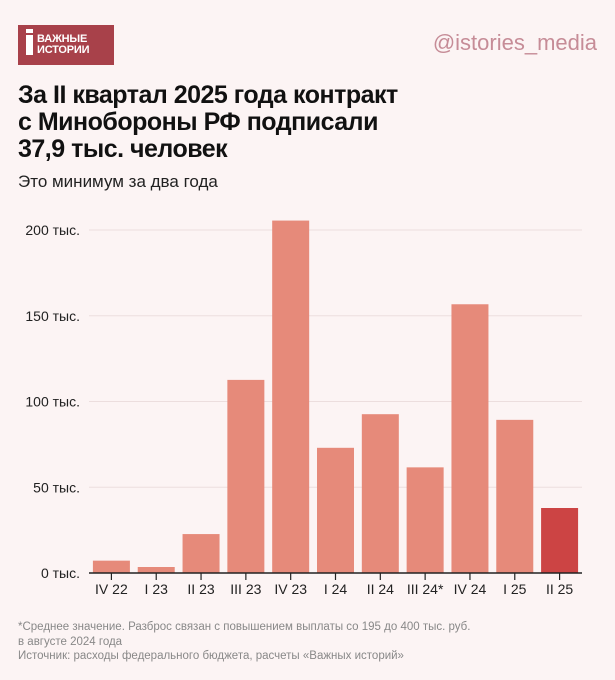 The image size is (615, 680). What do you see at coordinates (515, 589) in the screenshot?
I see `x-tick-label: I 25` at bounding box center [515, 589].